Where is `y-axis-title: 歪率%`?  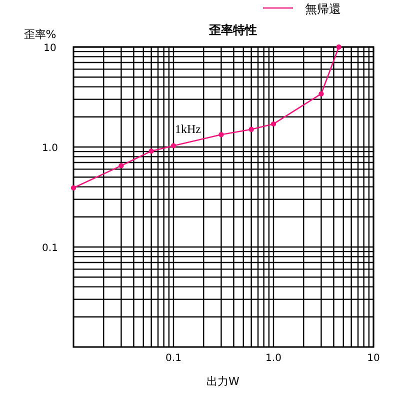 y-axis-title: 歪率% is located at coordinates (40, 34).